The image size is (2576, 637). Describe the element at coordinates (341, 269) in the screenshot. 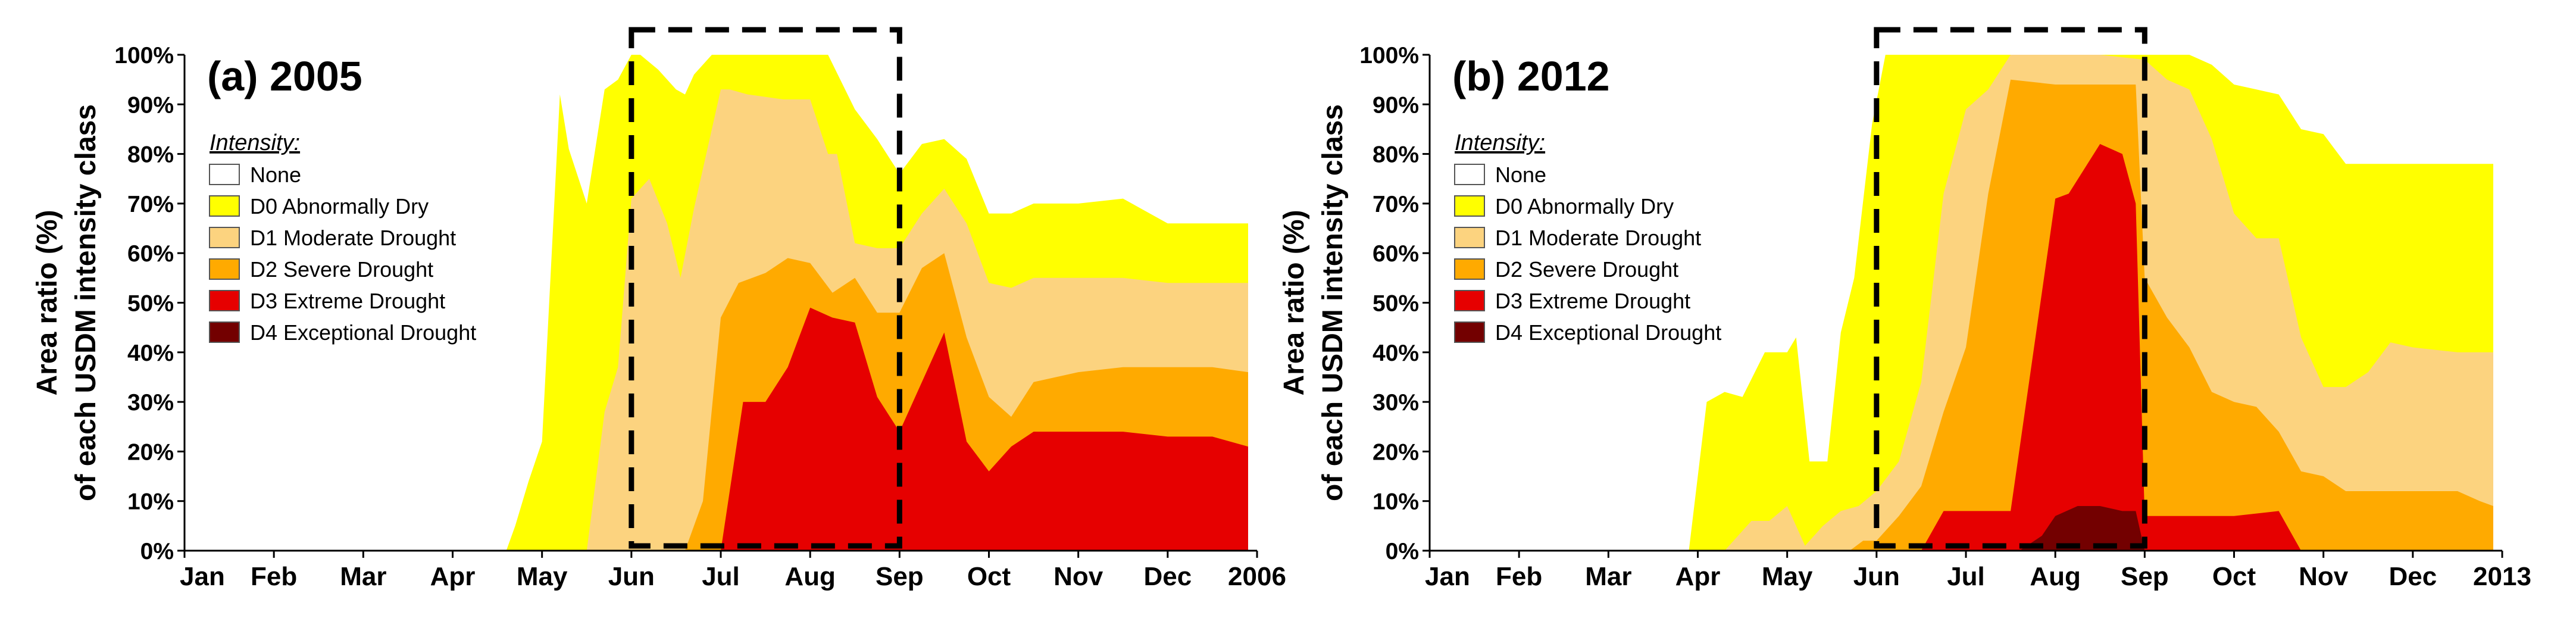

I see `legend-label: D2 Severe Drought` at that location.